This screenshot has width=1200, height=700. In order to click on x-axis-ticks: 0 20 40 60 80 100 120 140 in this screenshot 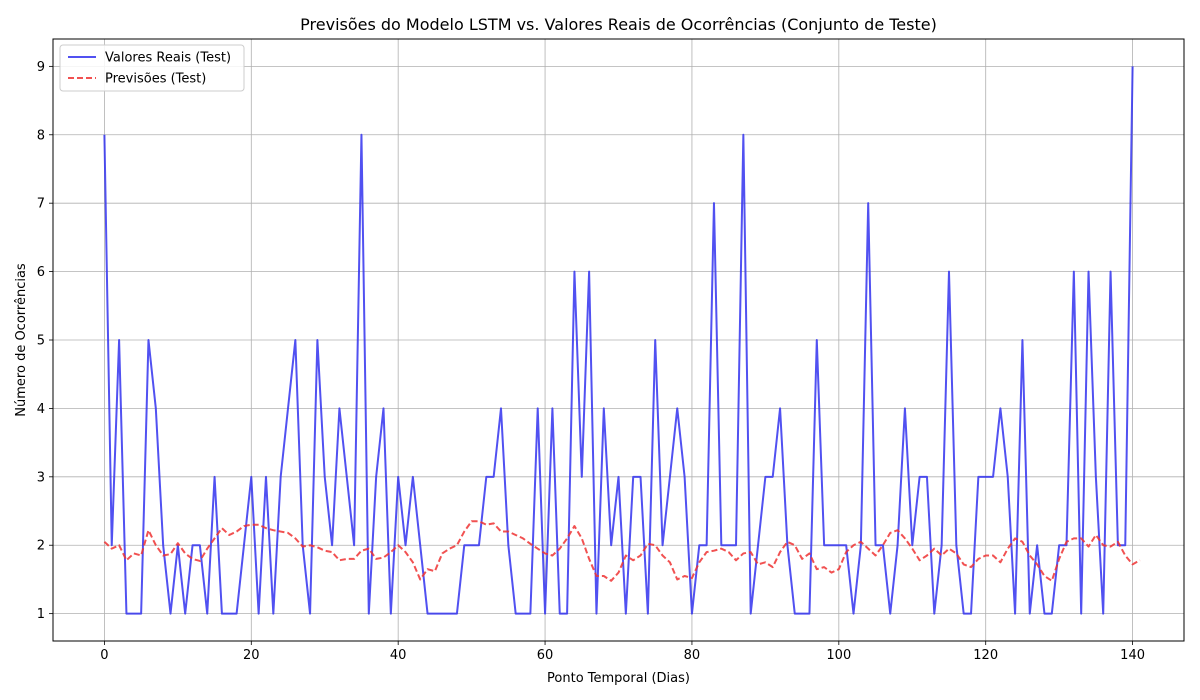, I will do `click(622, 652)`.